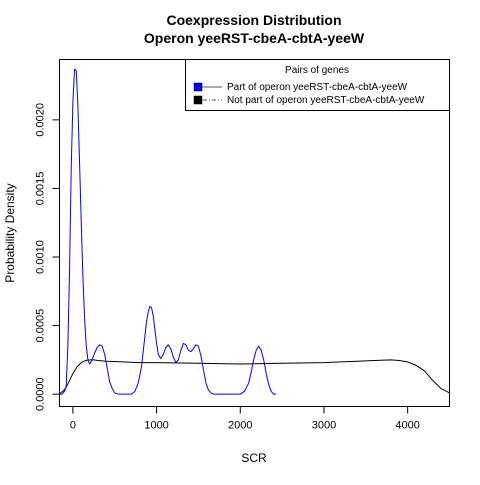  Describe the element at coordinates (240, 426) in the screenshot. I see `x-tick-label: 2000` at that location.